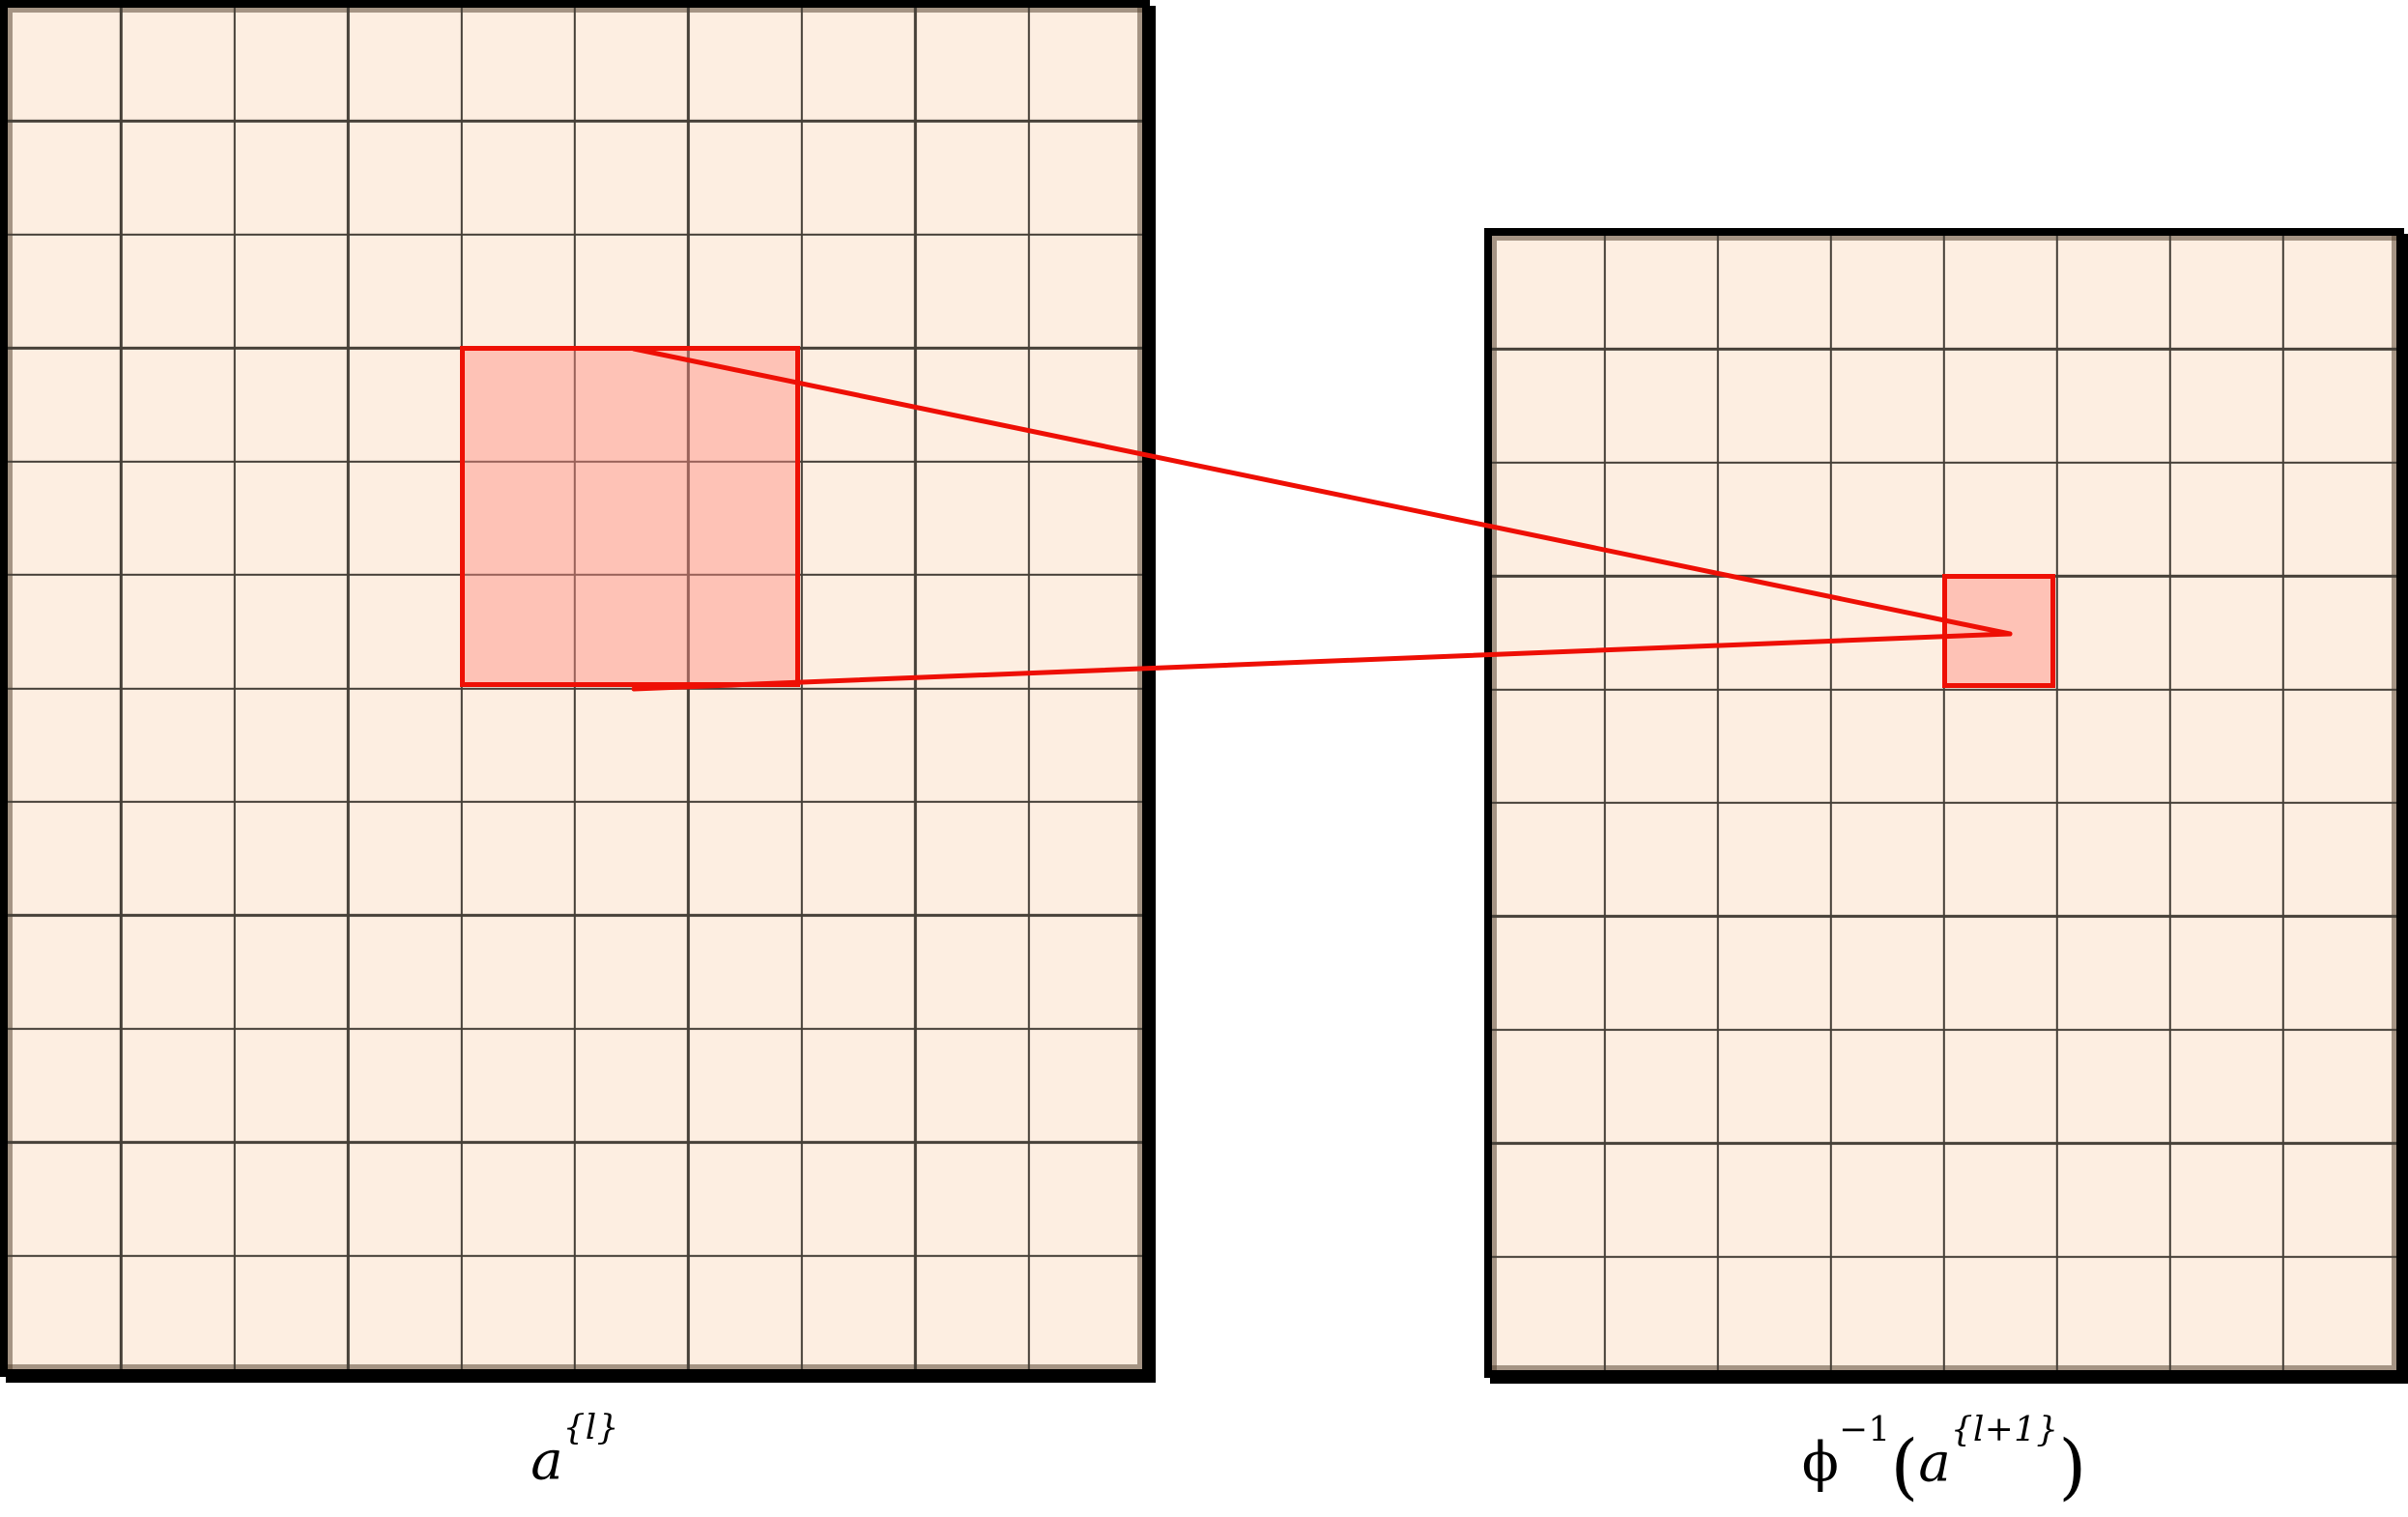  What do you see at coordinates (1820, 1463) in the screenshot?
I see `phi-symbol: ϕ` at bounding box center [1820, 1463].